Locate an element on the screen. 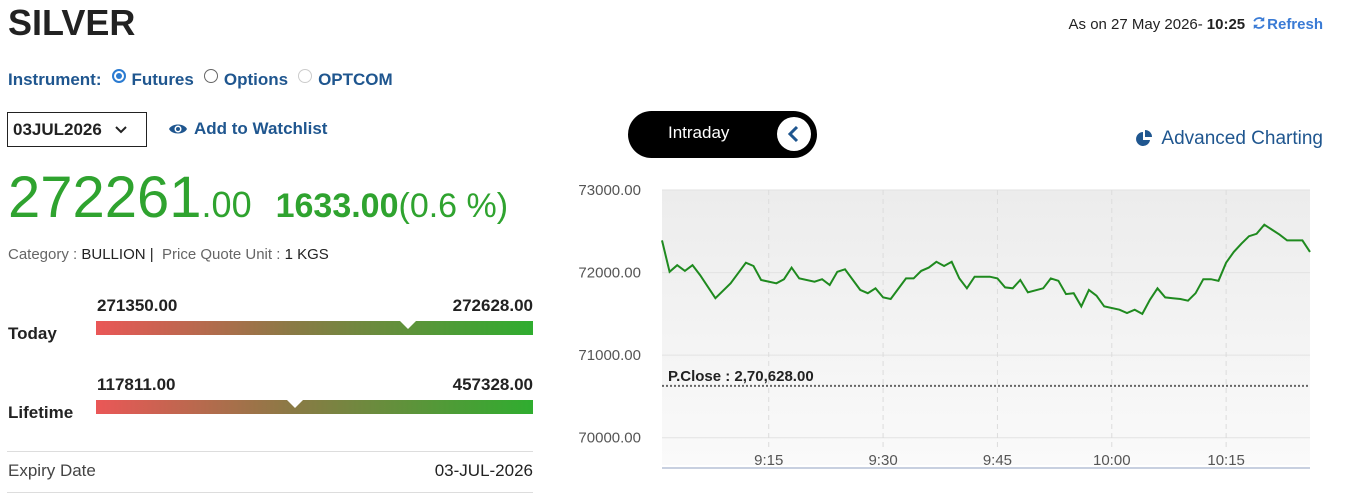  refresh-icon is located at coordinates (1259, 23).